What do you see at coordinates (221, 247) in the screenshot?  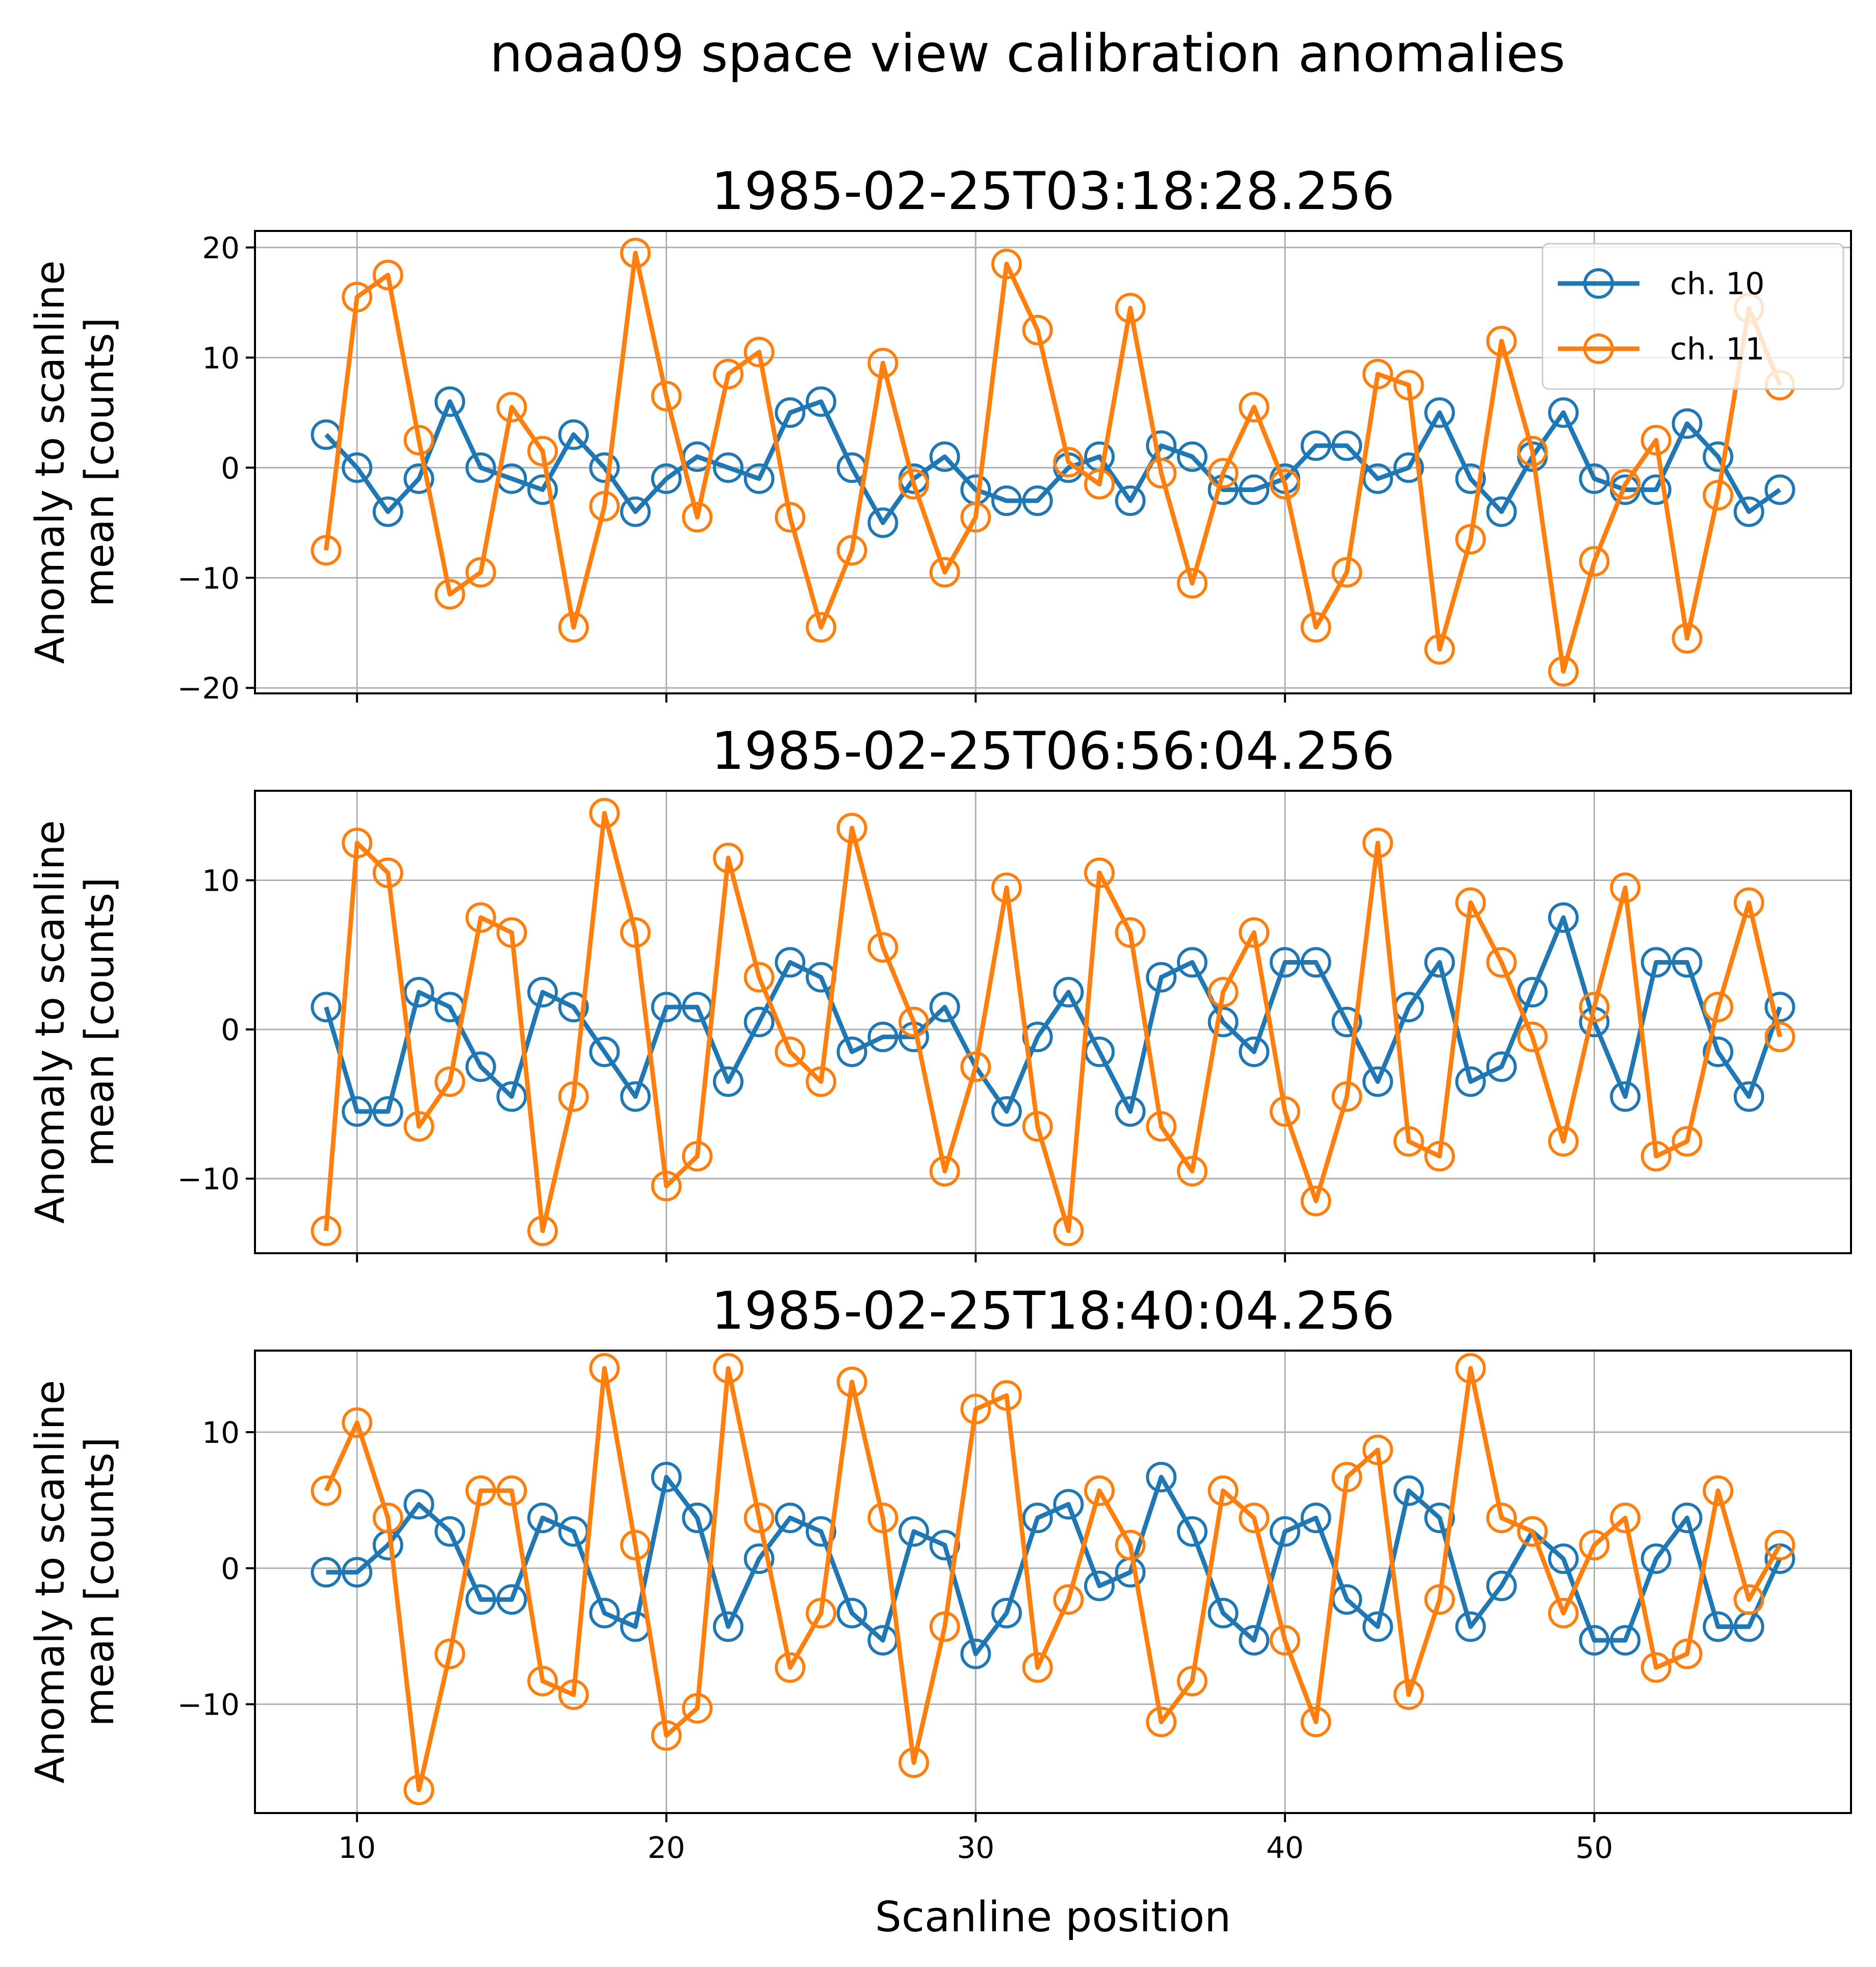 I see `y-tick-label: 20` at bounding box center [221, 247].